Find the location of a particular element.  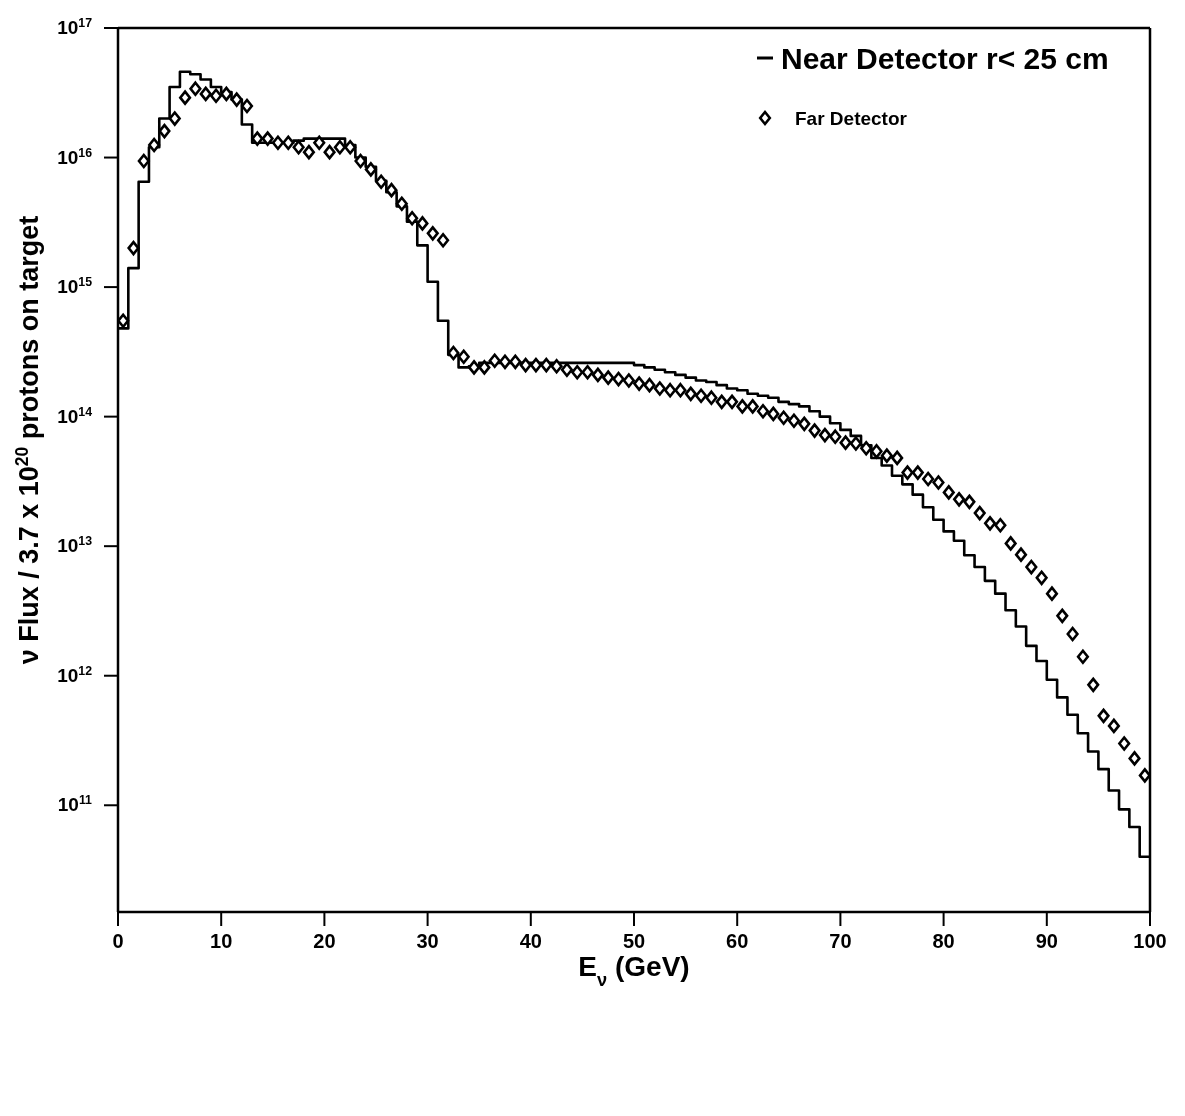

x-tick-label: 20 is located at coordinates (324, 941).